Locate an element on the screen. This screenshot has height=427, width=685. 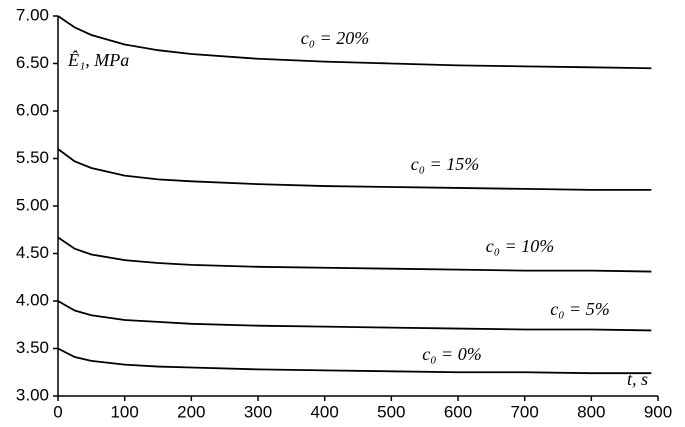
series-label: c₀ = 20% is located at coordinates (335, 38).